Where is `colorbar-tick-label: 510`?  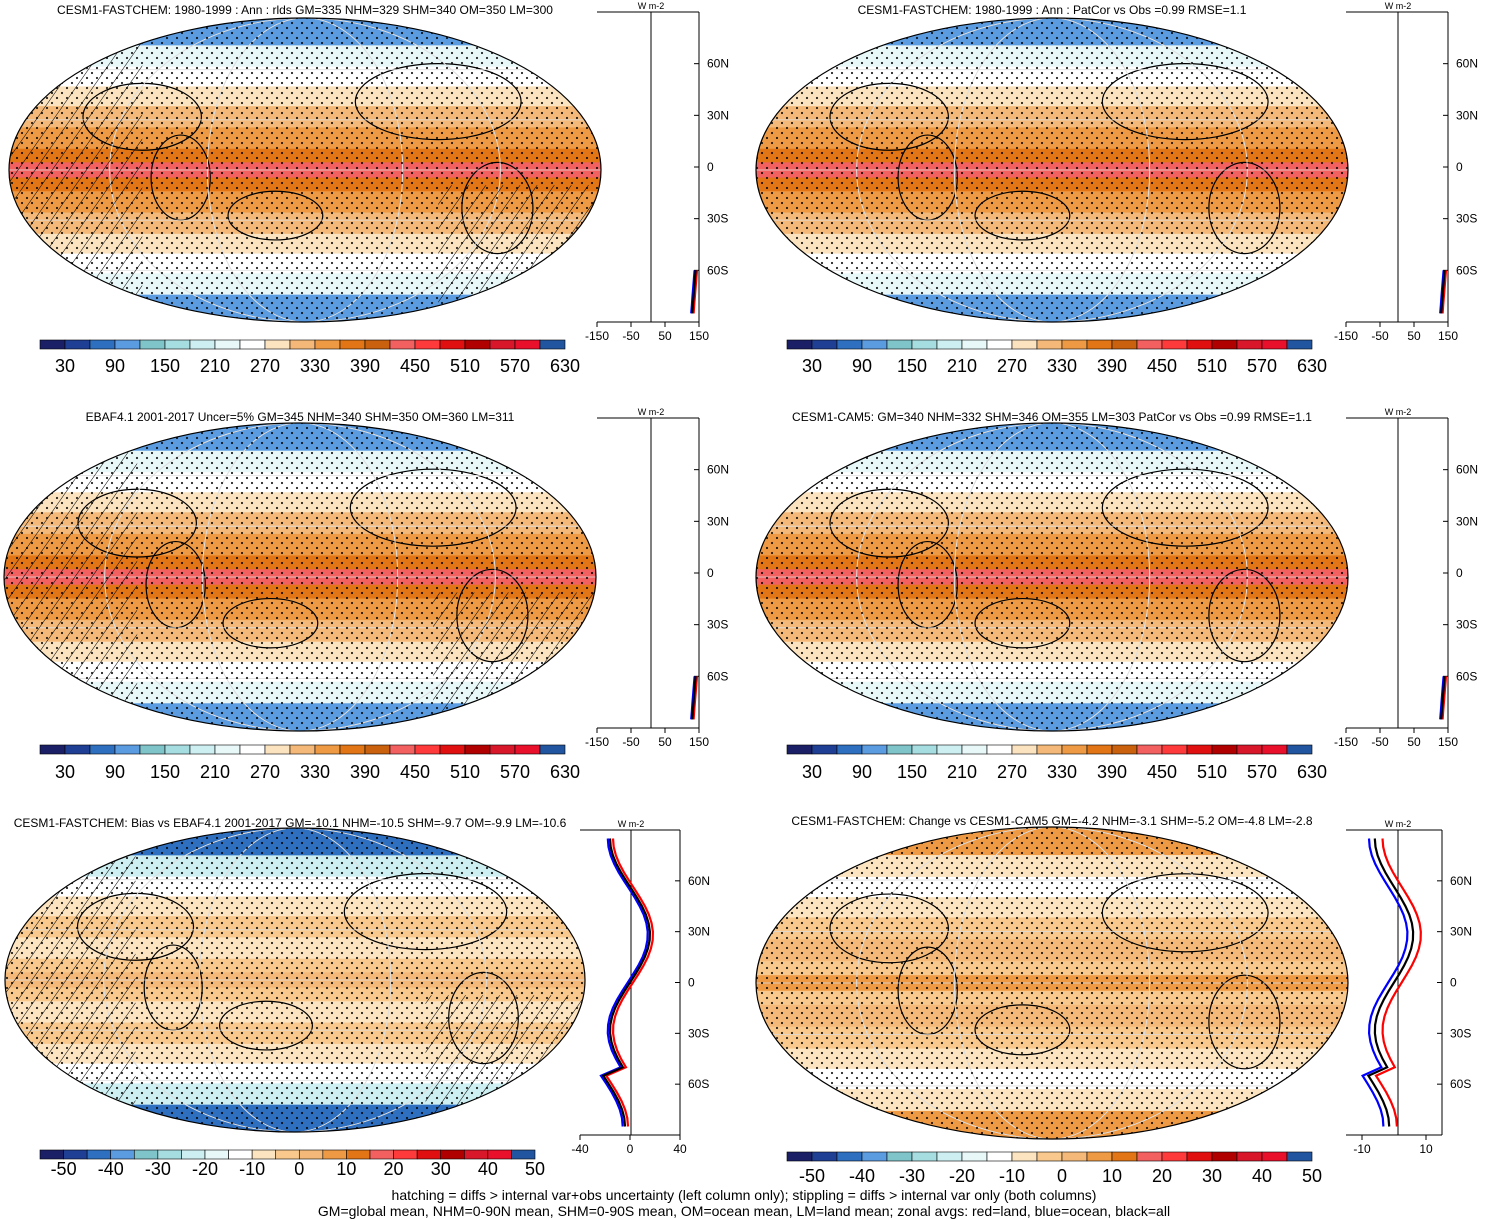
colorbar-tick-label: 510 is located at coordinates (1212, 772).